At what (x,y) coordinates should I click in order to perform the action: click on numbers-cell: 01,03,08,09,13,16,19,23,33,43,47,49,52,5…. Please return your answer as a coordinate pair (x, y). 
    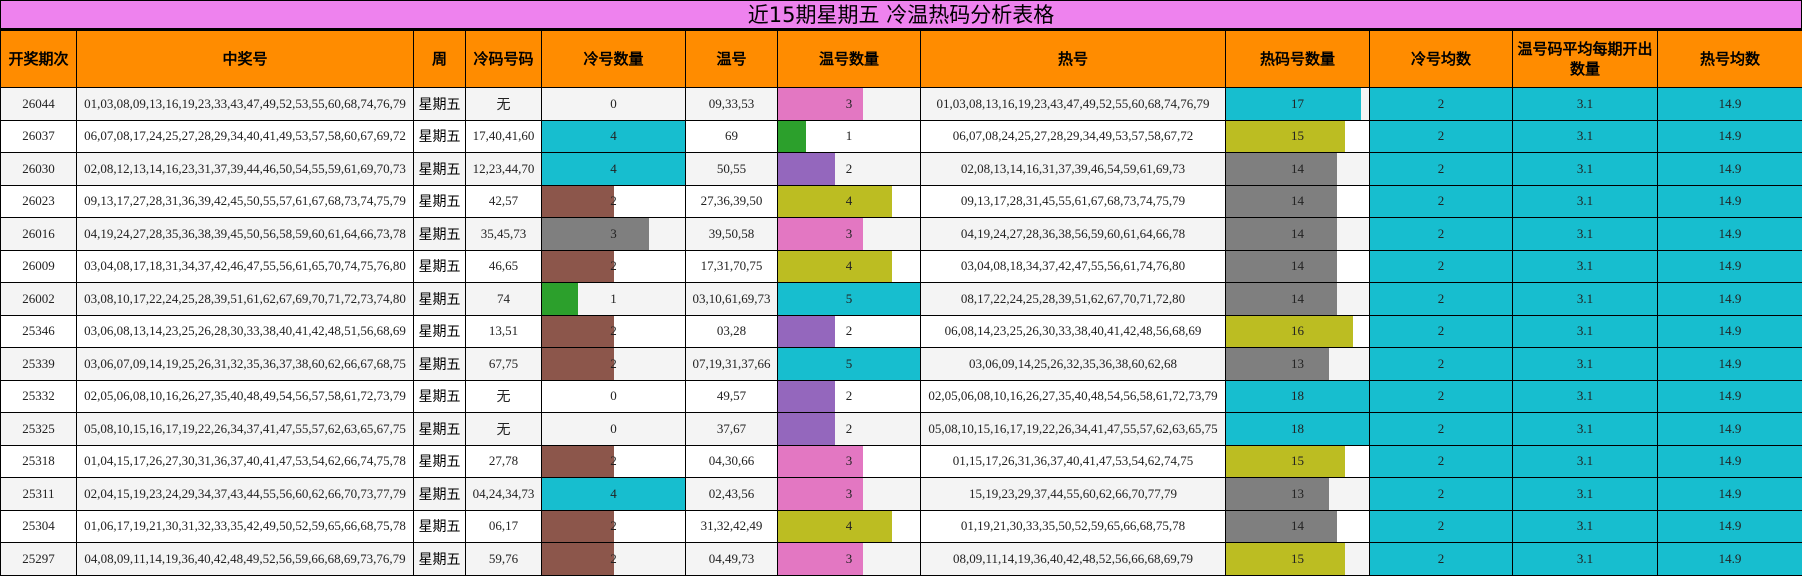
    Looking at the image, I should click on (245, 104).